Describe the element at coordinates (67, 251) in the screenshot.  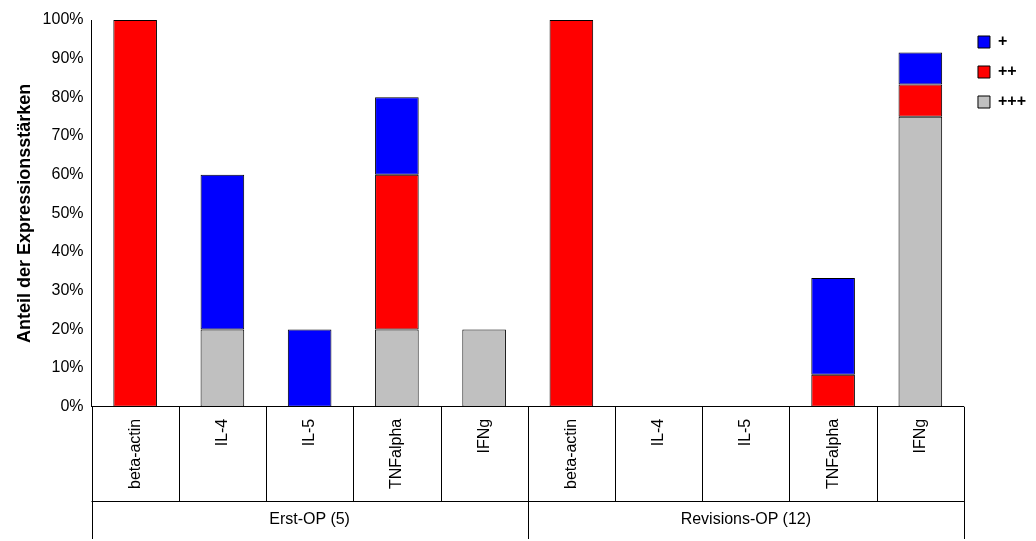
I see `y-tick-label: 40%` at that location.